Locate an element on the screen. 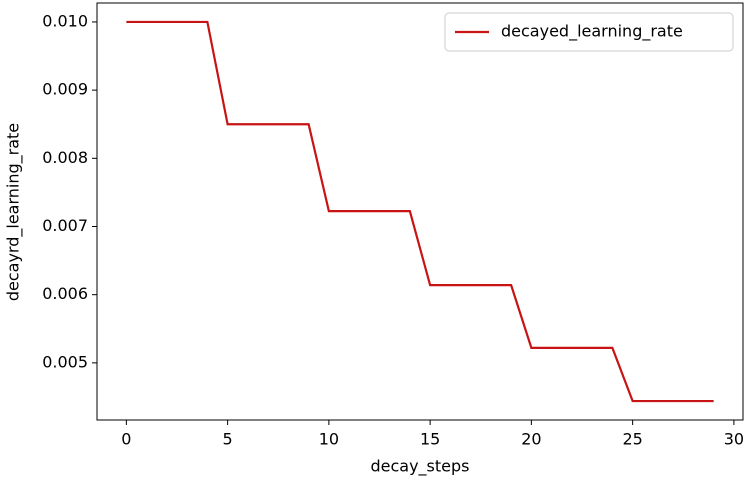 Image resolution: width=750 pixels, height=483 pixels. x-tick-label: 25 is located at coordinates (632, 439).